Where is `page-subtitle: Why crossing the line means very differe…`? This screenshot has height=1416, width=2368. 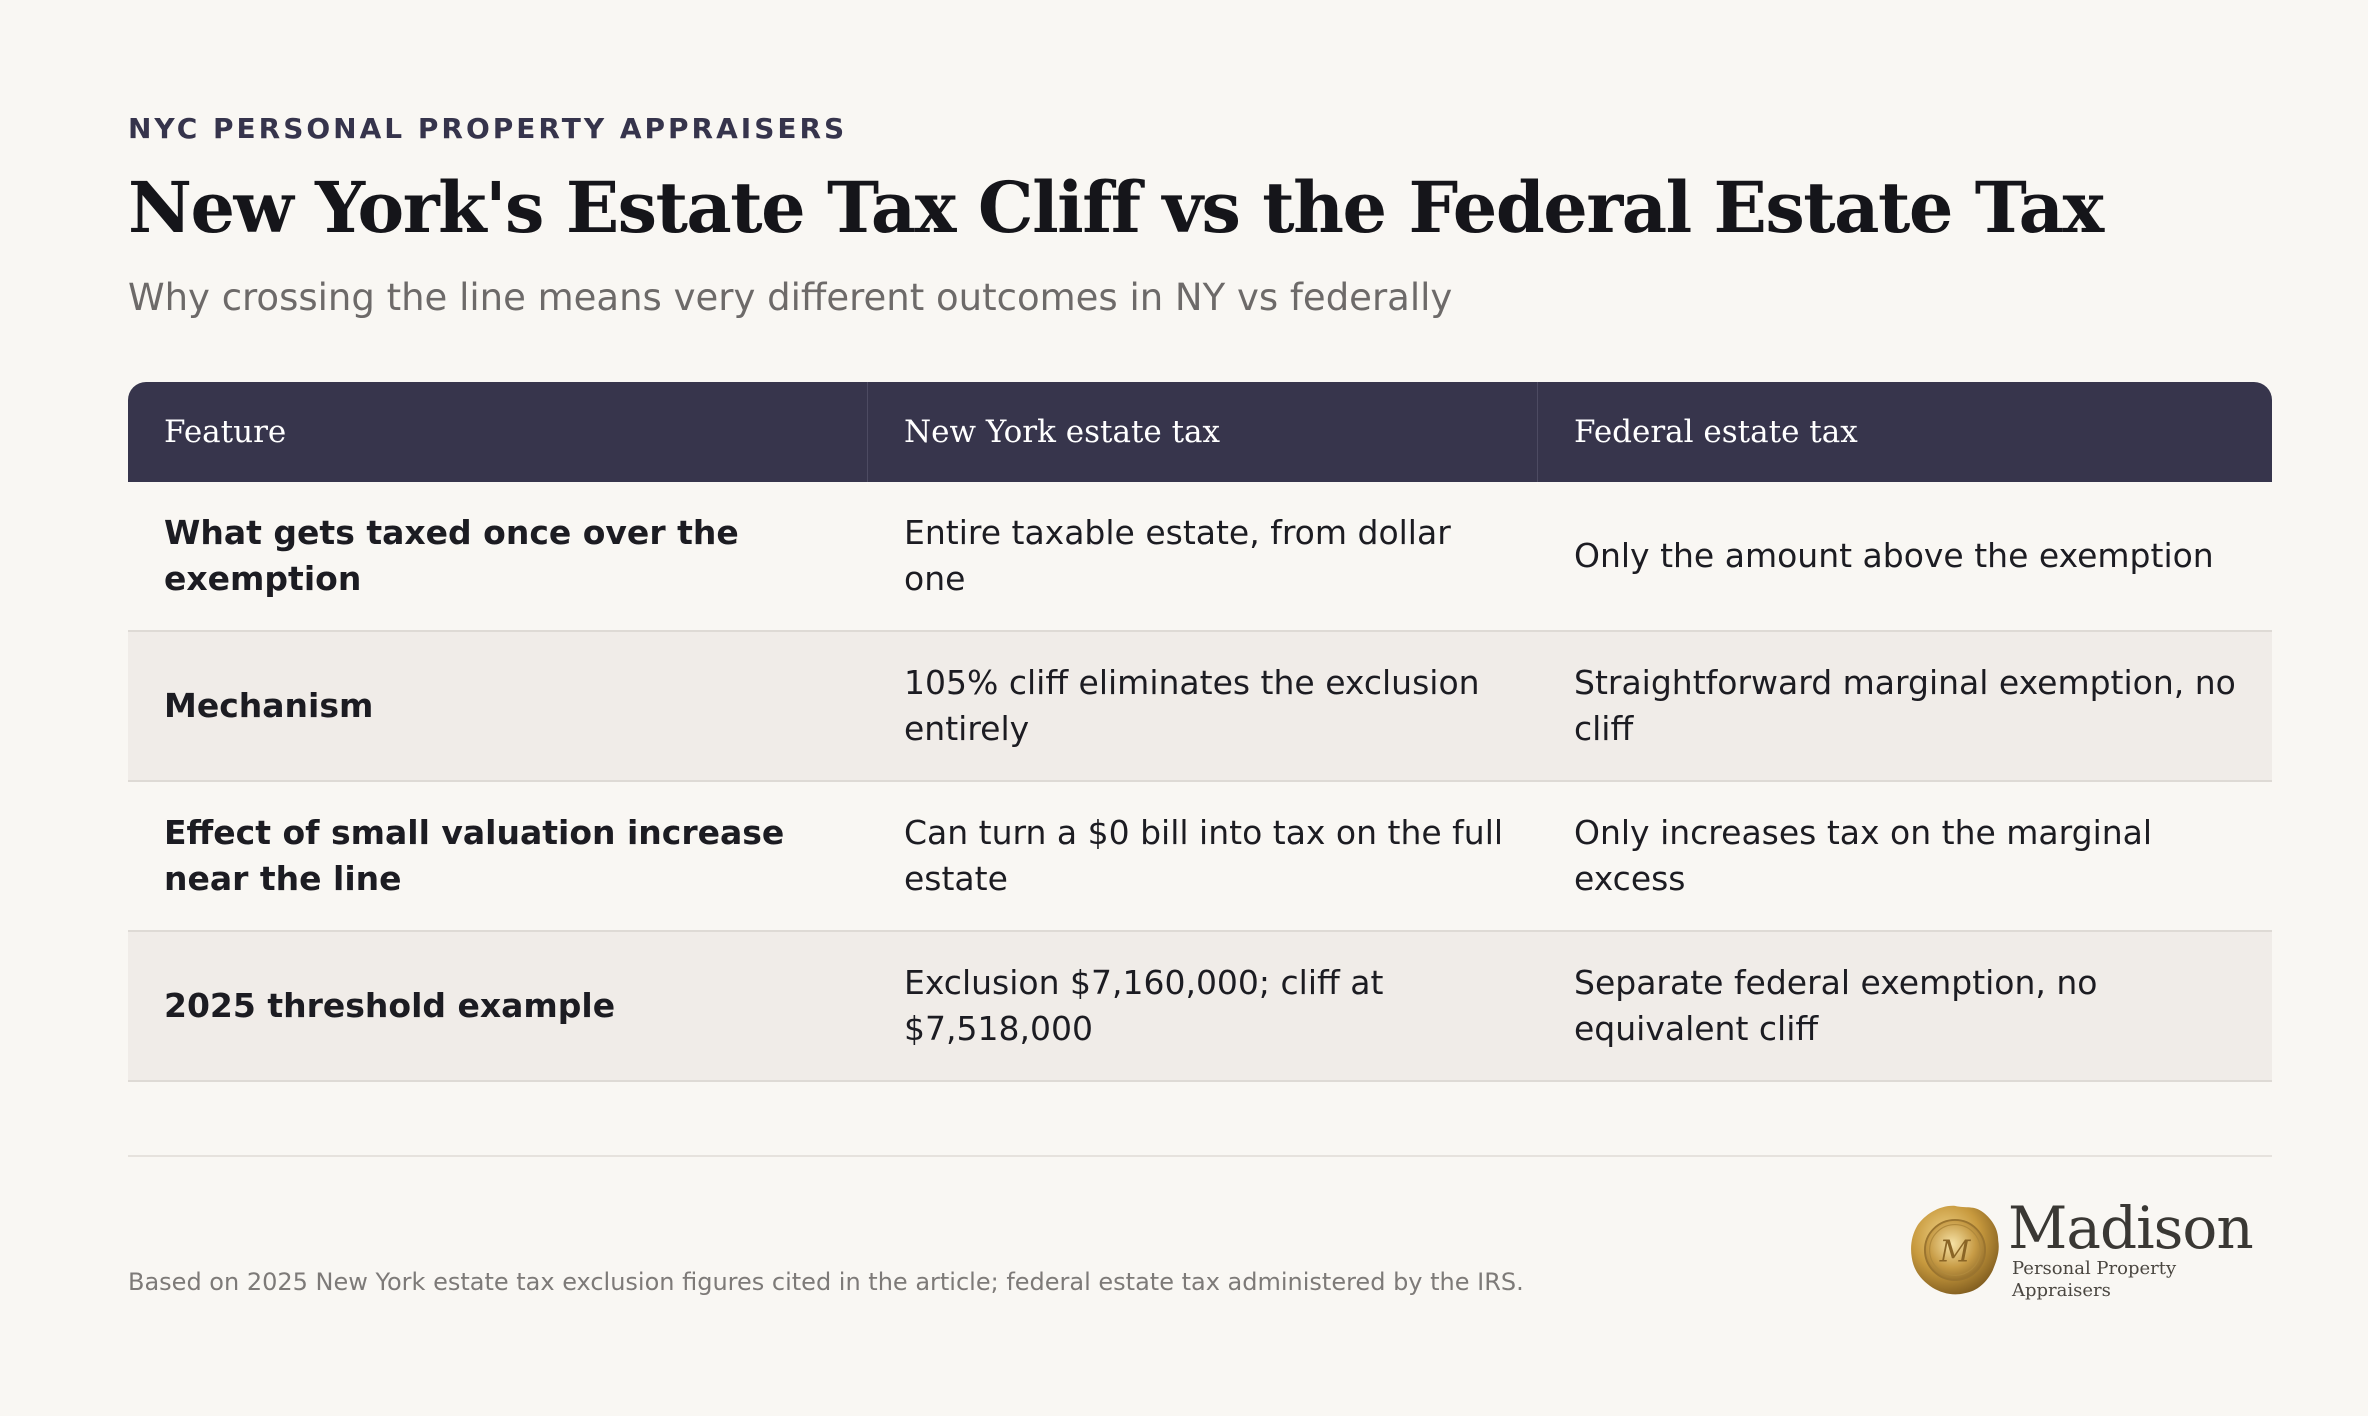 page-subtitle: Why crossing the line means very differe… is located at coordinates (790, 297).